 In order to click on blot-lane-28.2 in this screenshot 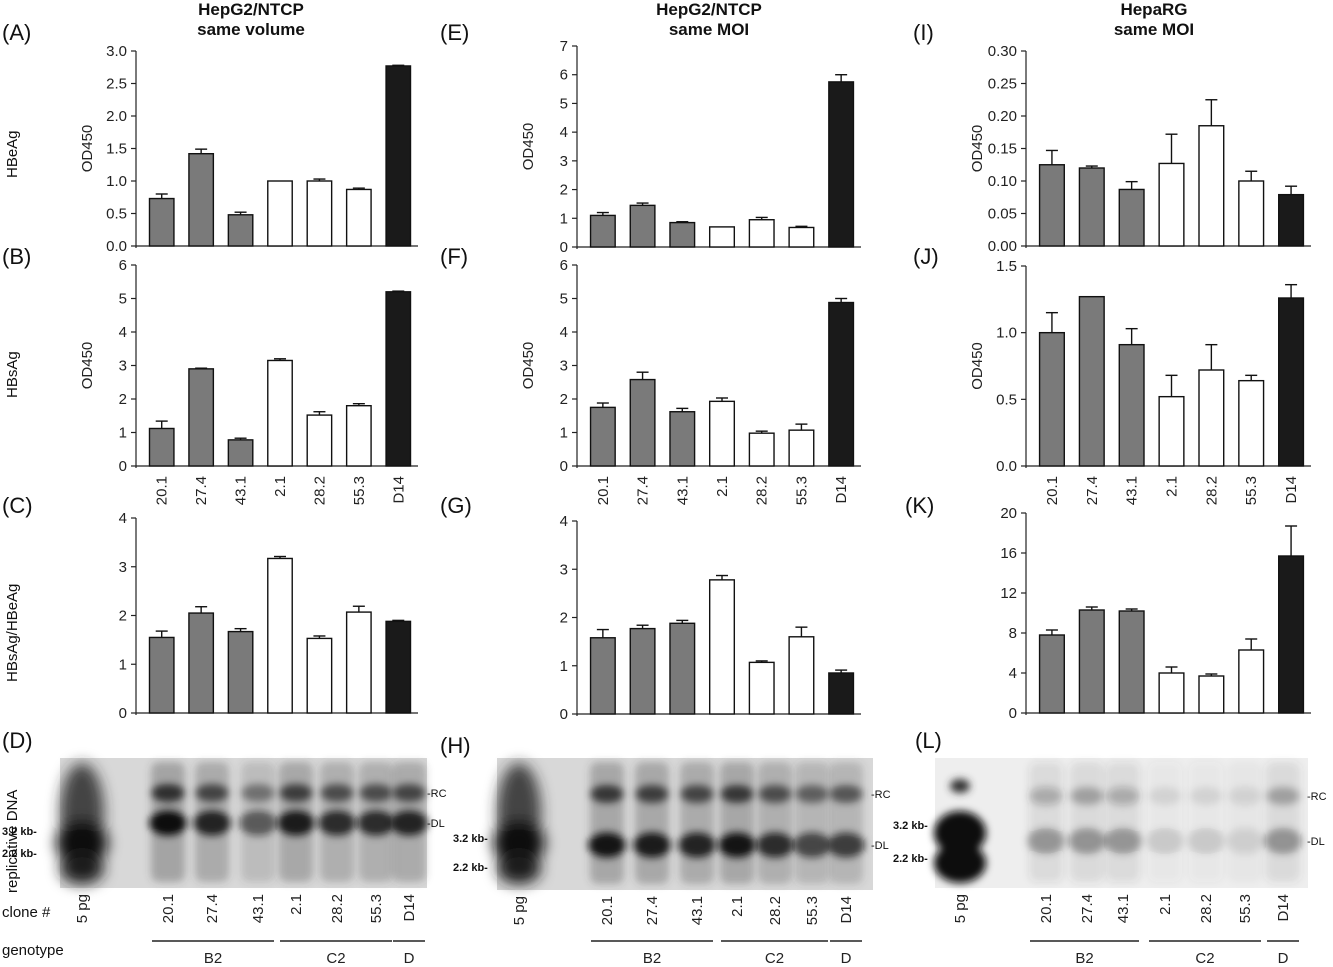, I will do `click(775, 823)`.